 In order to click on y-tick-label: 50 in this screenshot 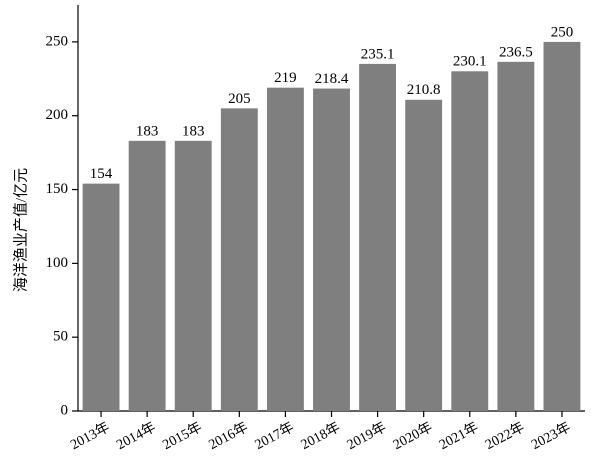, I will do `click(60, 337)`.